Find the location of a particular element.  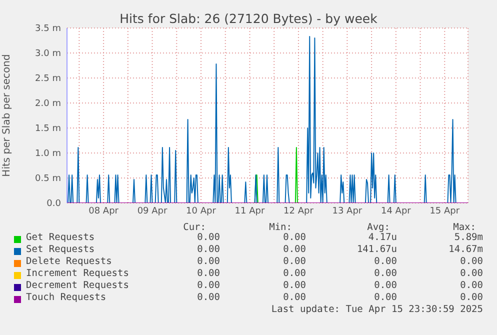

x-tick-label: 14 Apr is located at coordinates (396, 211).